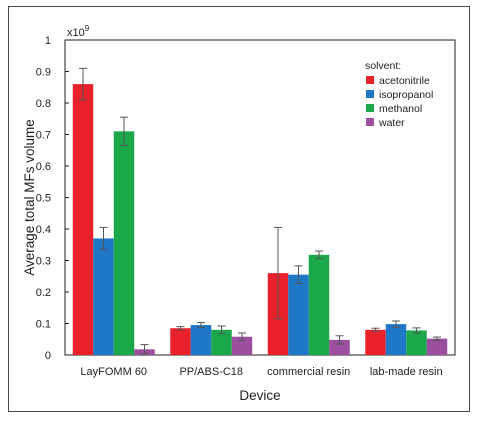 Image resolution: width=480 pixels, height=424 pixels. What do you see at coordinates (406, 372) in the screenshot?
I see `x-tick-label: lab-made resin` at bounding box center [406, 372].